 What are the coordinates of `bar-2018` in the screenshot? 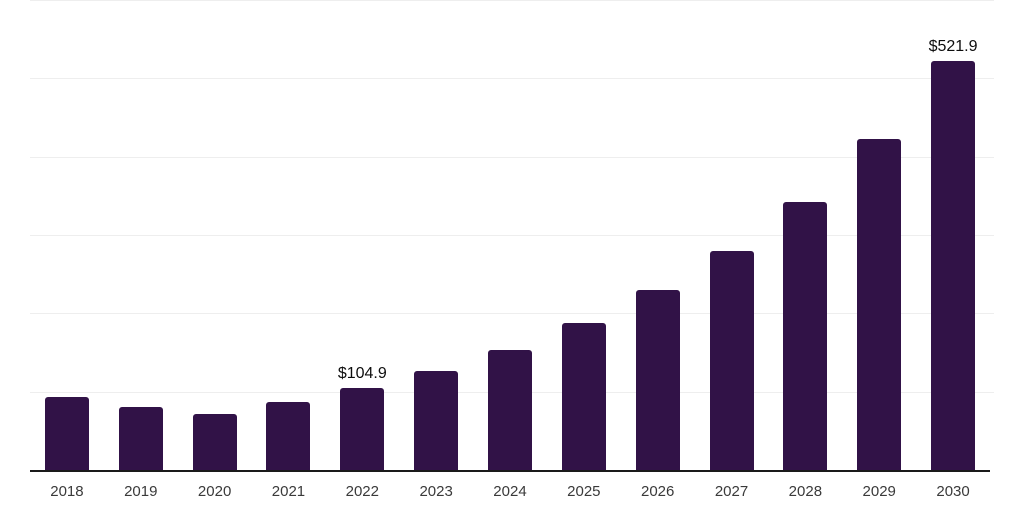 It's located at (66, 433).